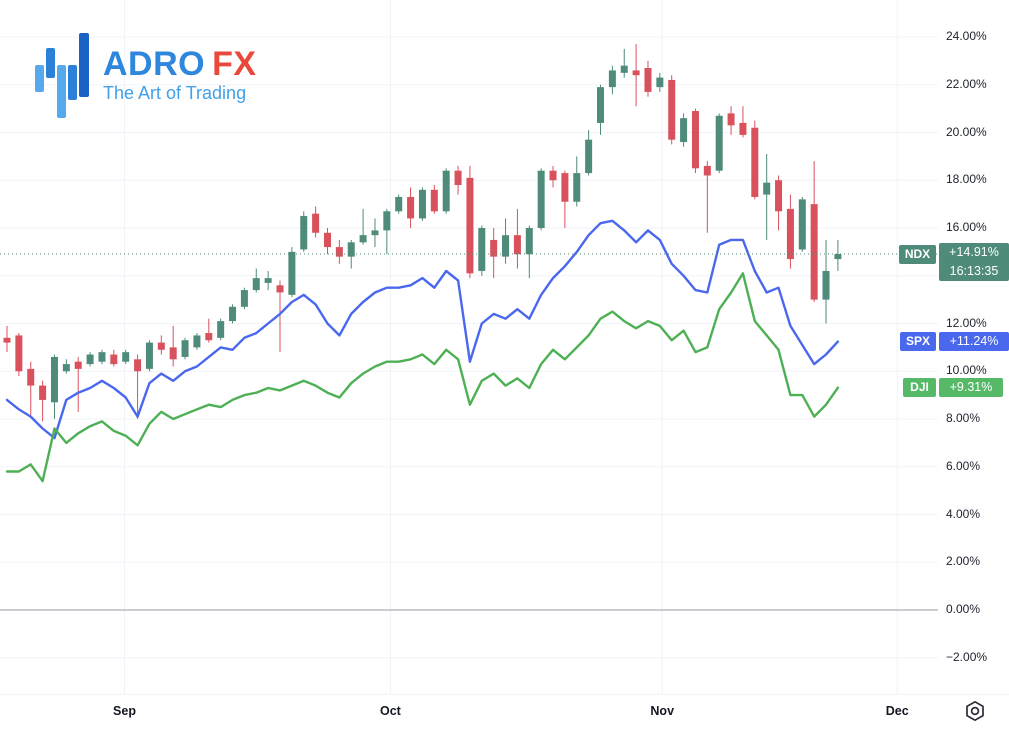 Image resolution: width=1009 pixels, height=731 pixels. I want to click on brand-tagline: The Art of Trading, so click(175, 93).